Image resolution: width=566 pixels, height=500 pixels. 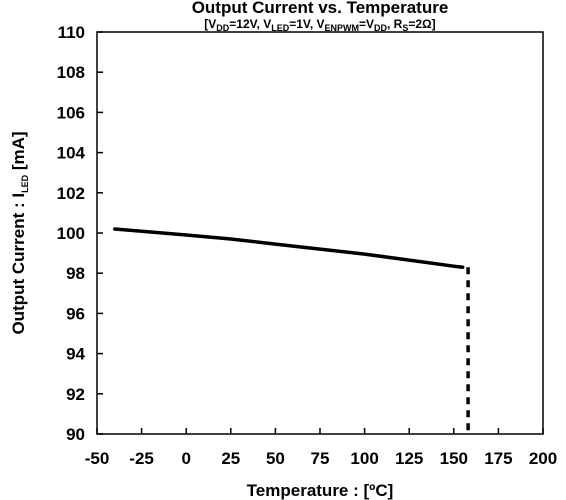 What do you see at coordinates (409, 458) in the screenshot?
I see `x-tick-label: 125` at bounding box center [409, 458].